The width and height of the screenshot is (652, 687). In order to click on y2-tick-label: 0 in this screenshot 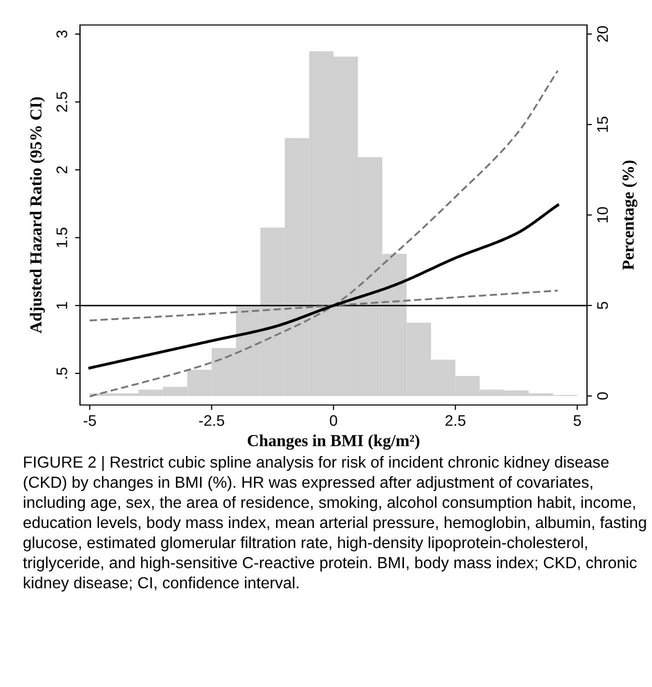, I will do `click(602, 396)`.